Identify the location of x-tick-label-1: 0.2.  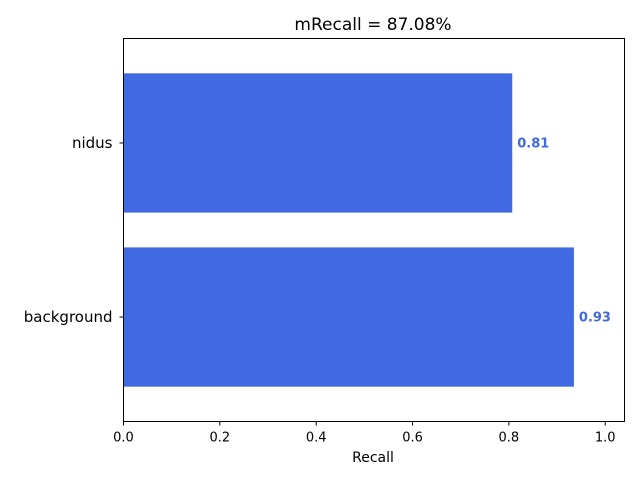
(220, 438).